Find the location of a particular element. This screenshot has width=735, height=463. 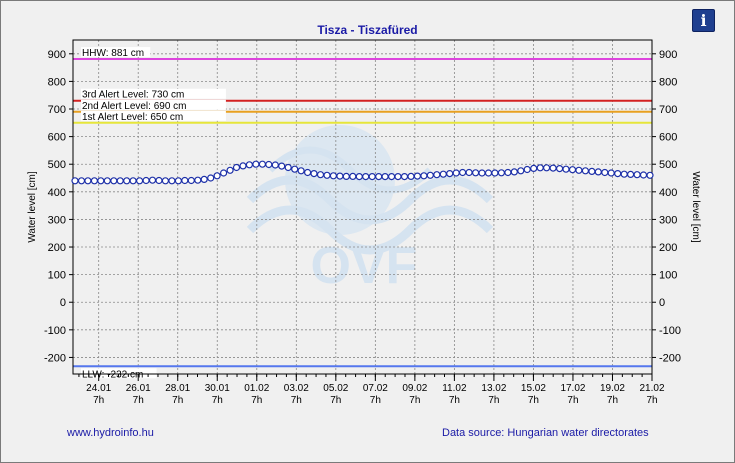

website-link: www.hydroinfo.hu is located at coordinates (110, 433).